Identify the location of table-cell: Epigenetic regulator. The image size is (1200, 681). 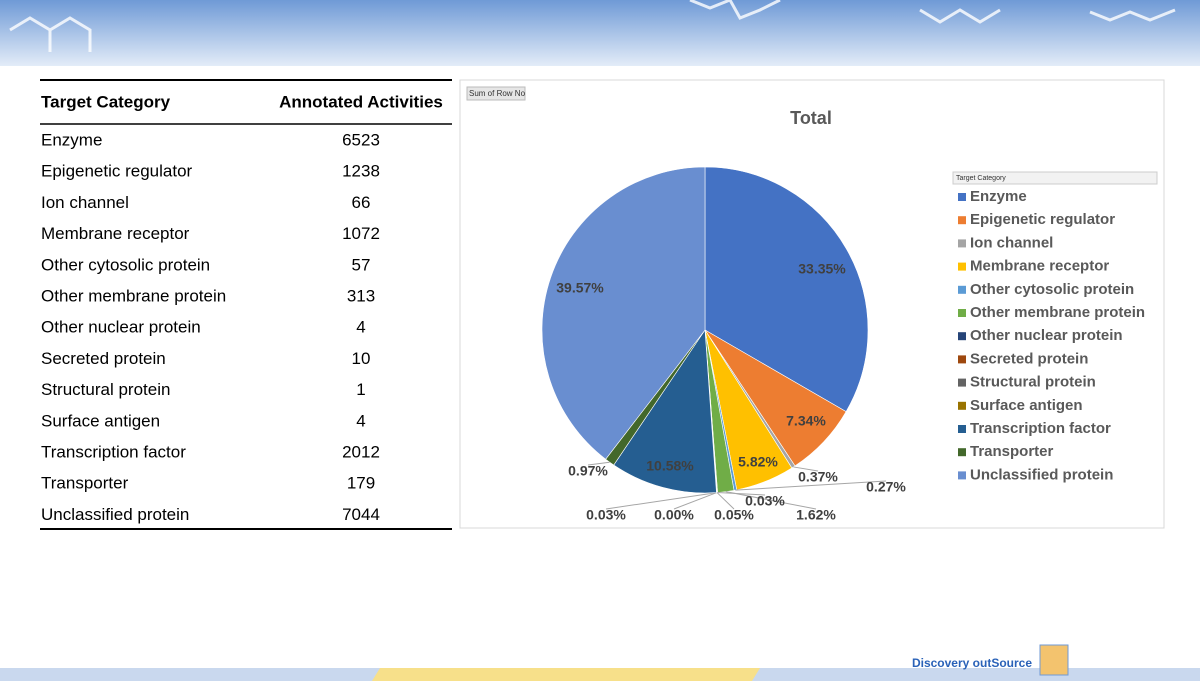
(117, 171).